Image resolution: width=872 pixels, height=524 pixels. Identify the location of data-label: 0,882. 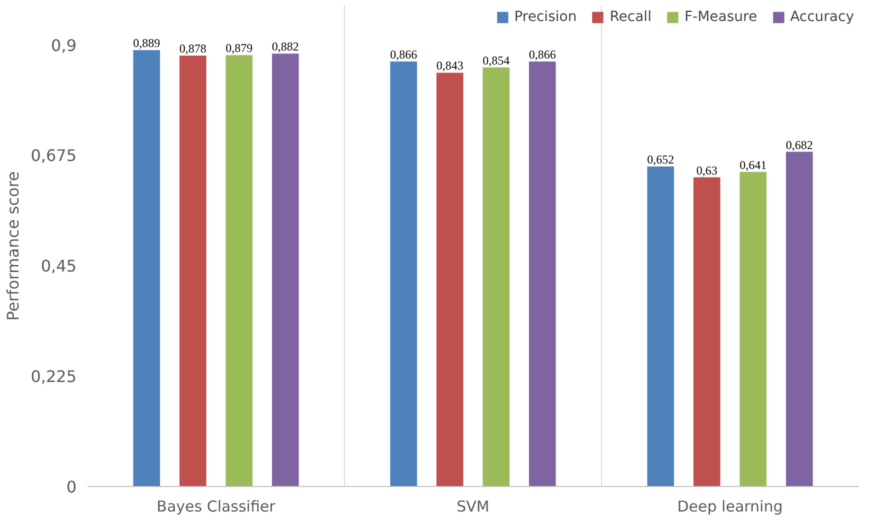
(285, 47).